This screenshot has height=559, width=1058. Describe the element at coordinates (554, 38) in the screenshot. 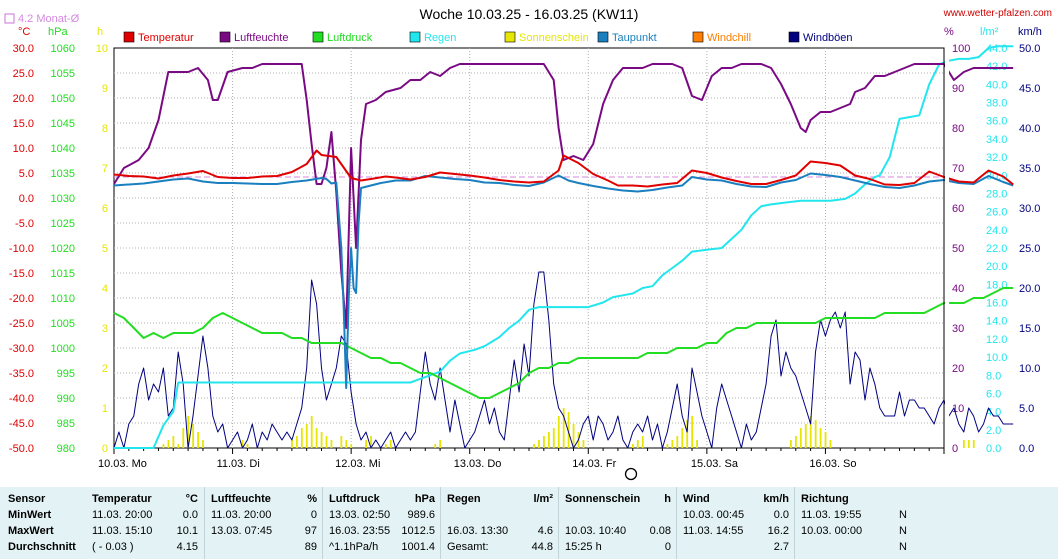

I see `legend-label-sunshine: Sonnenschein` at that location.